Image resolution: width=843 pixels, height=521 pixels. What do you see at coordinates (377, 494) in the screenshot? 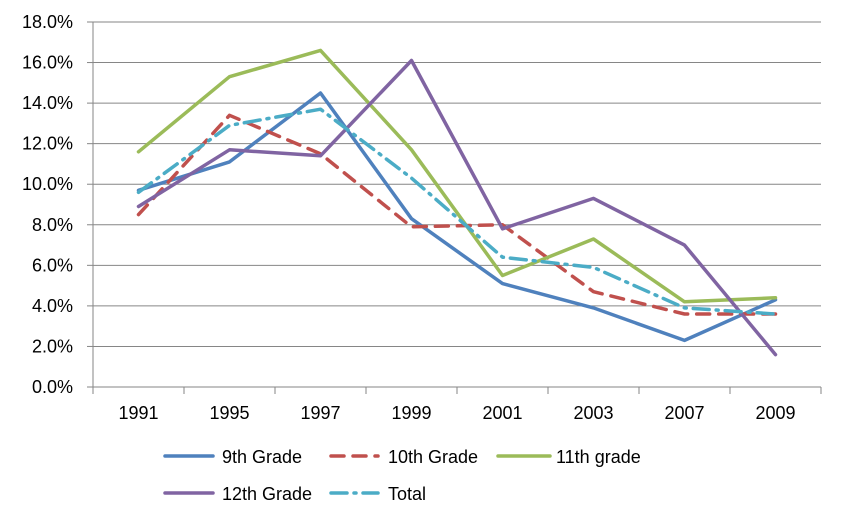
I see `legend-item: Total` at bounding box center [377, 494].